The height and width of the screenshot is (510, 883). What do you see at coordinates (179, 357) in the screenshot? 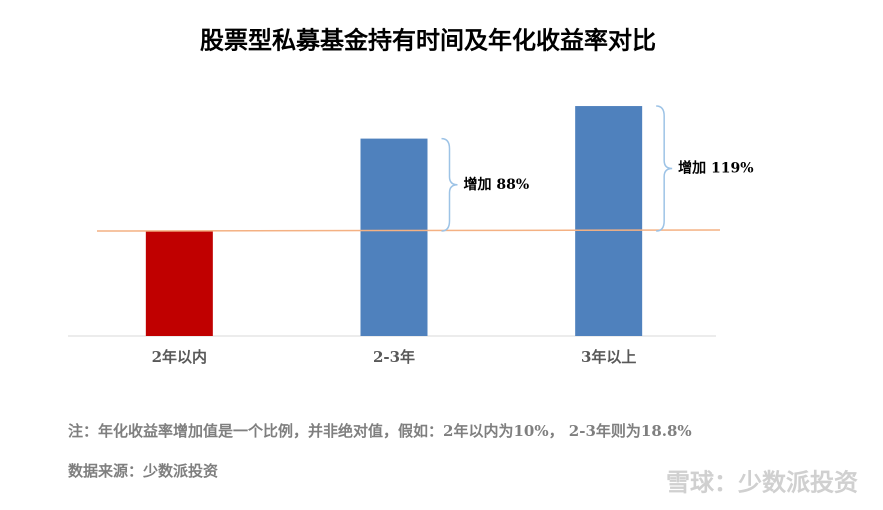
I see `x-tick-label: 2年以内` at bounding box center [179, 357].